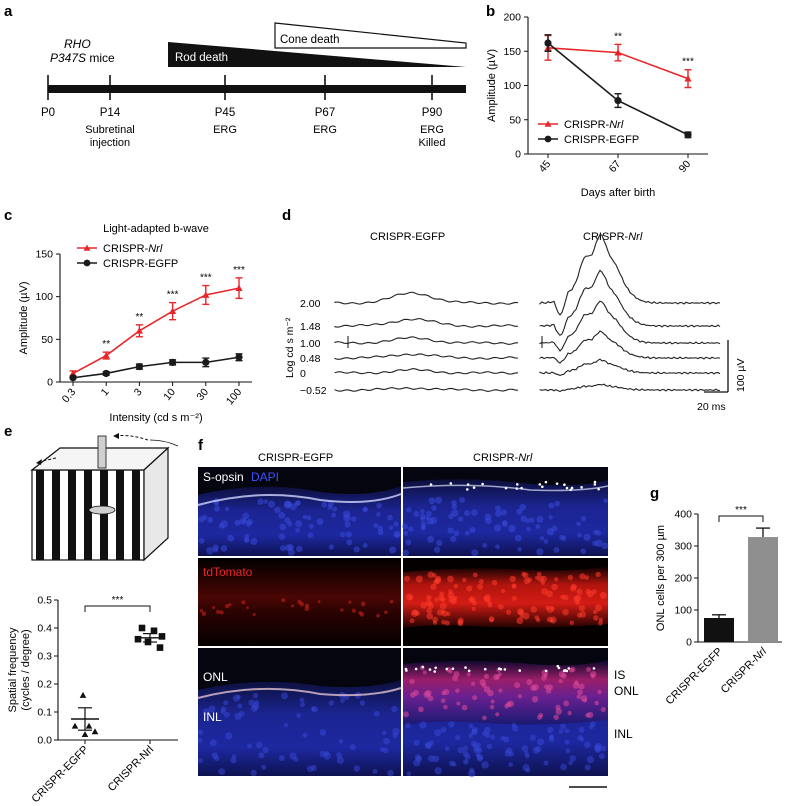  What do you see at coordinates (156, 229) in the screenshot?
I see `chart-title: Light-adapted b-wave` at bounding box center [156, 229].